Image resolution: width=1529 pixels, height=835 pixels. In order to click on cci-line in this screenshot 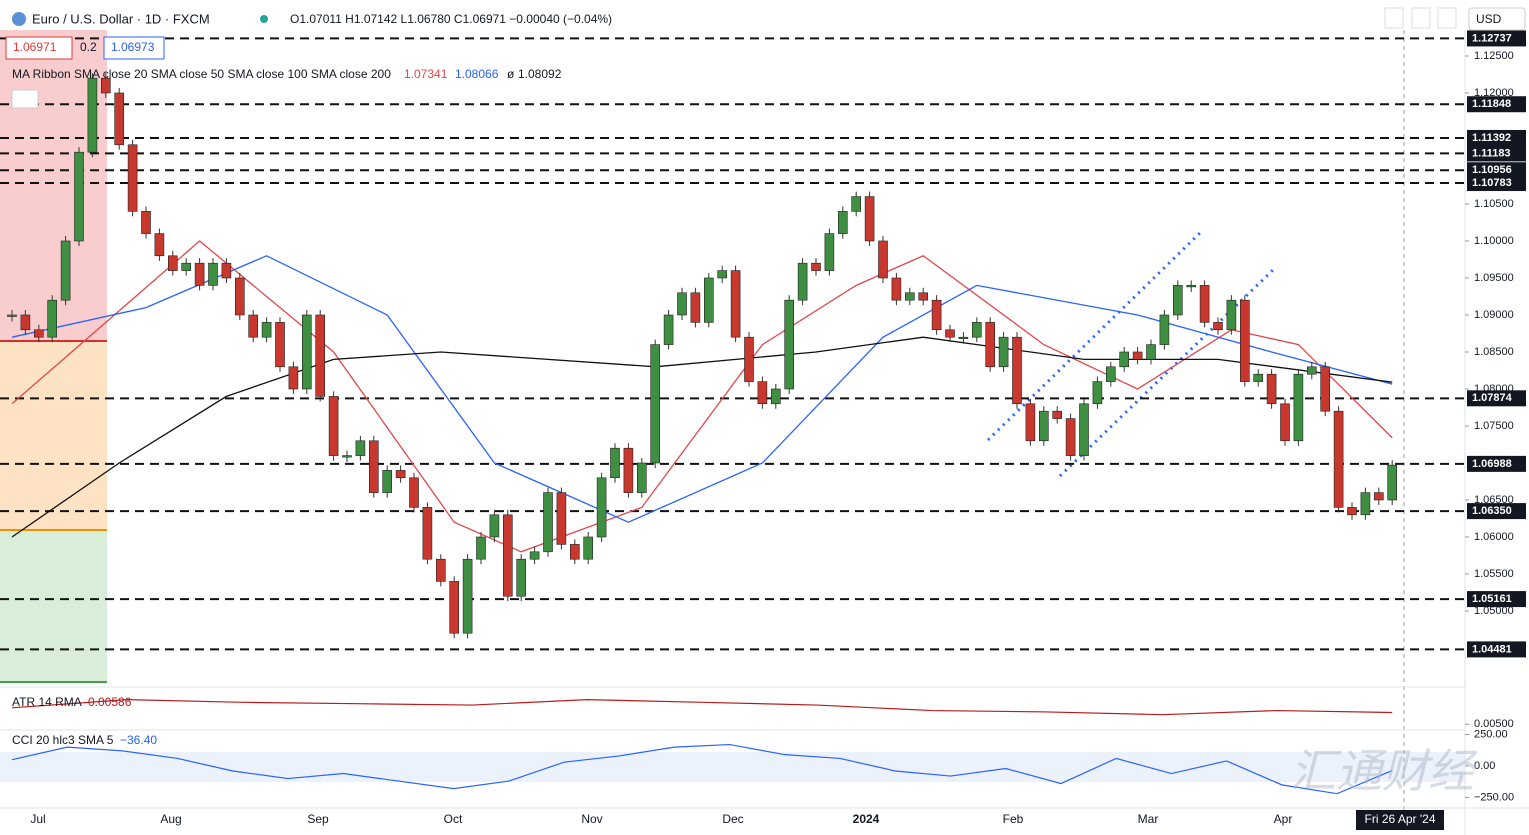, I will do `click(702, 769)`.